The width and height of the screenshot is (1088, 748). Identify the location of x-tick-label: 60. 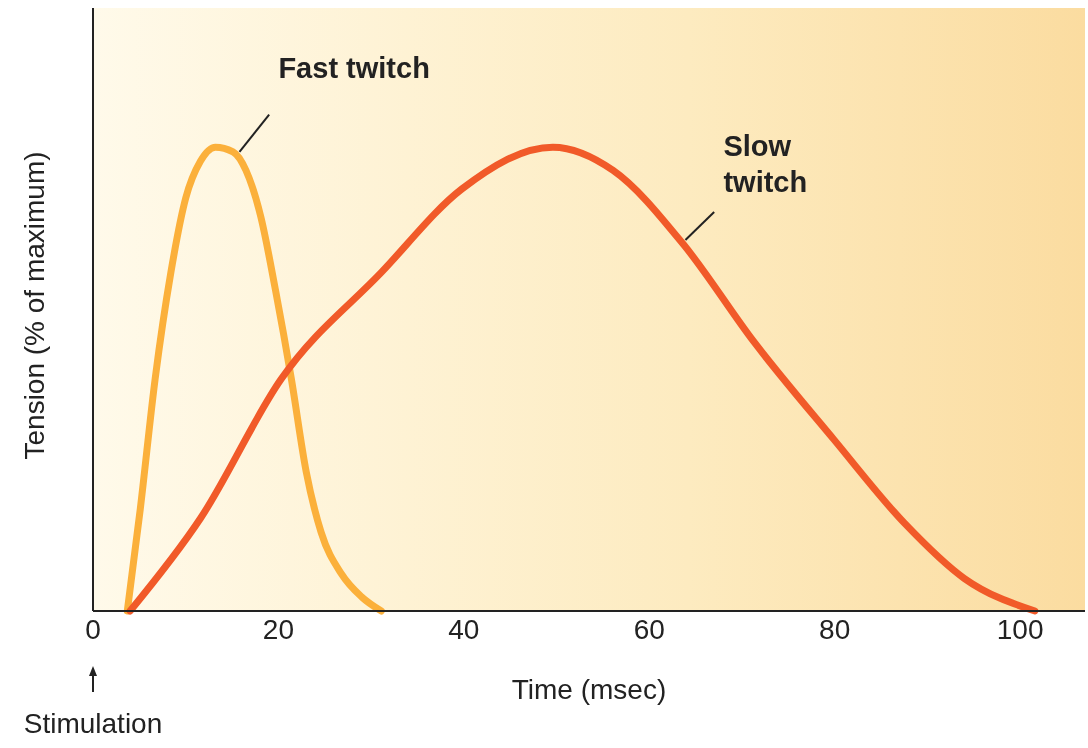
(649, 629).